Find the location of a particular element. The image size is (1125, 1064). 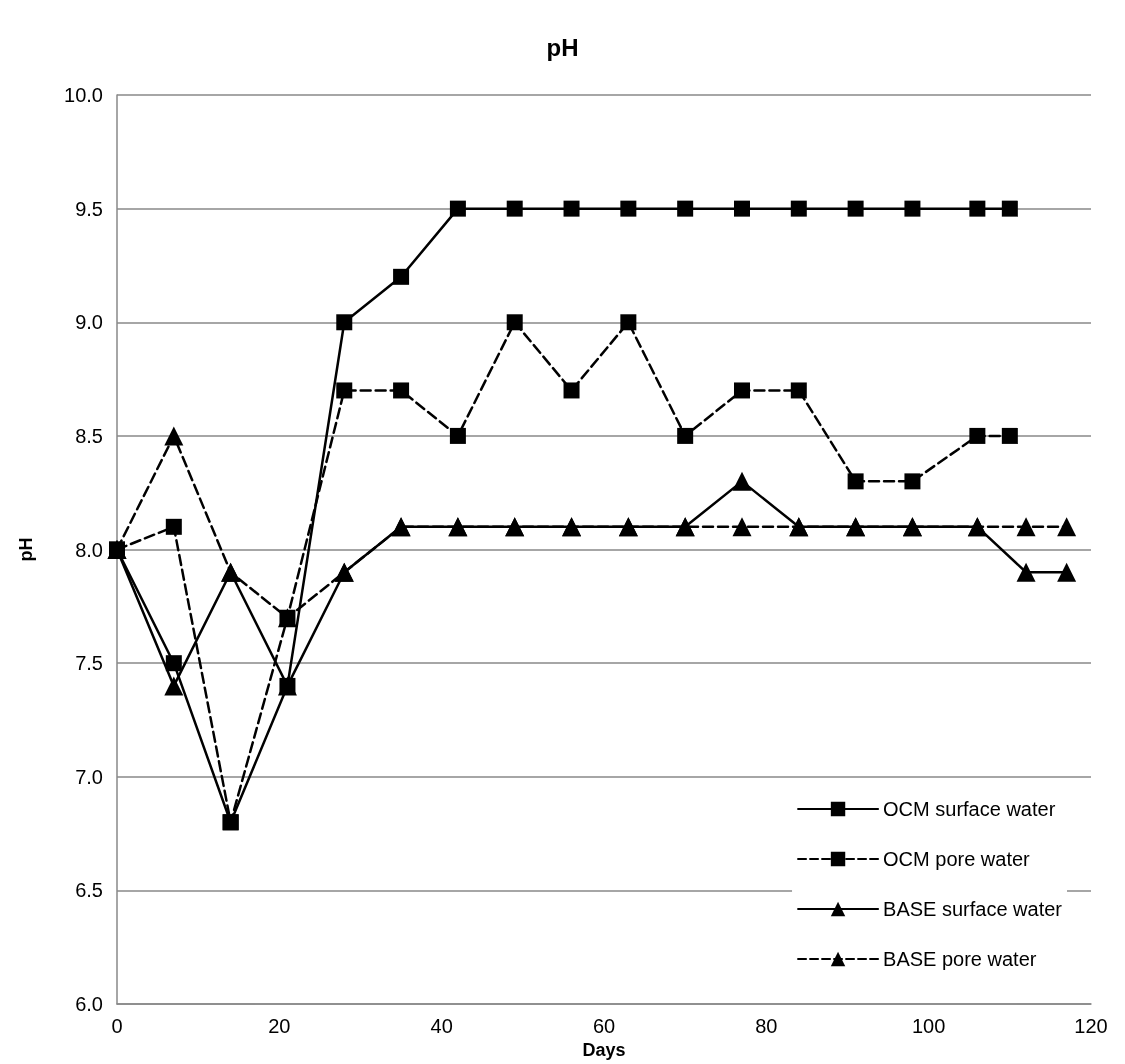

y-tick-label: 6.5 is located at coordinates (89, 890).